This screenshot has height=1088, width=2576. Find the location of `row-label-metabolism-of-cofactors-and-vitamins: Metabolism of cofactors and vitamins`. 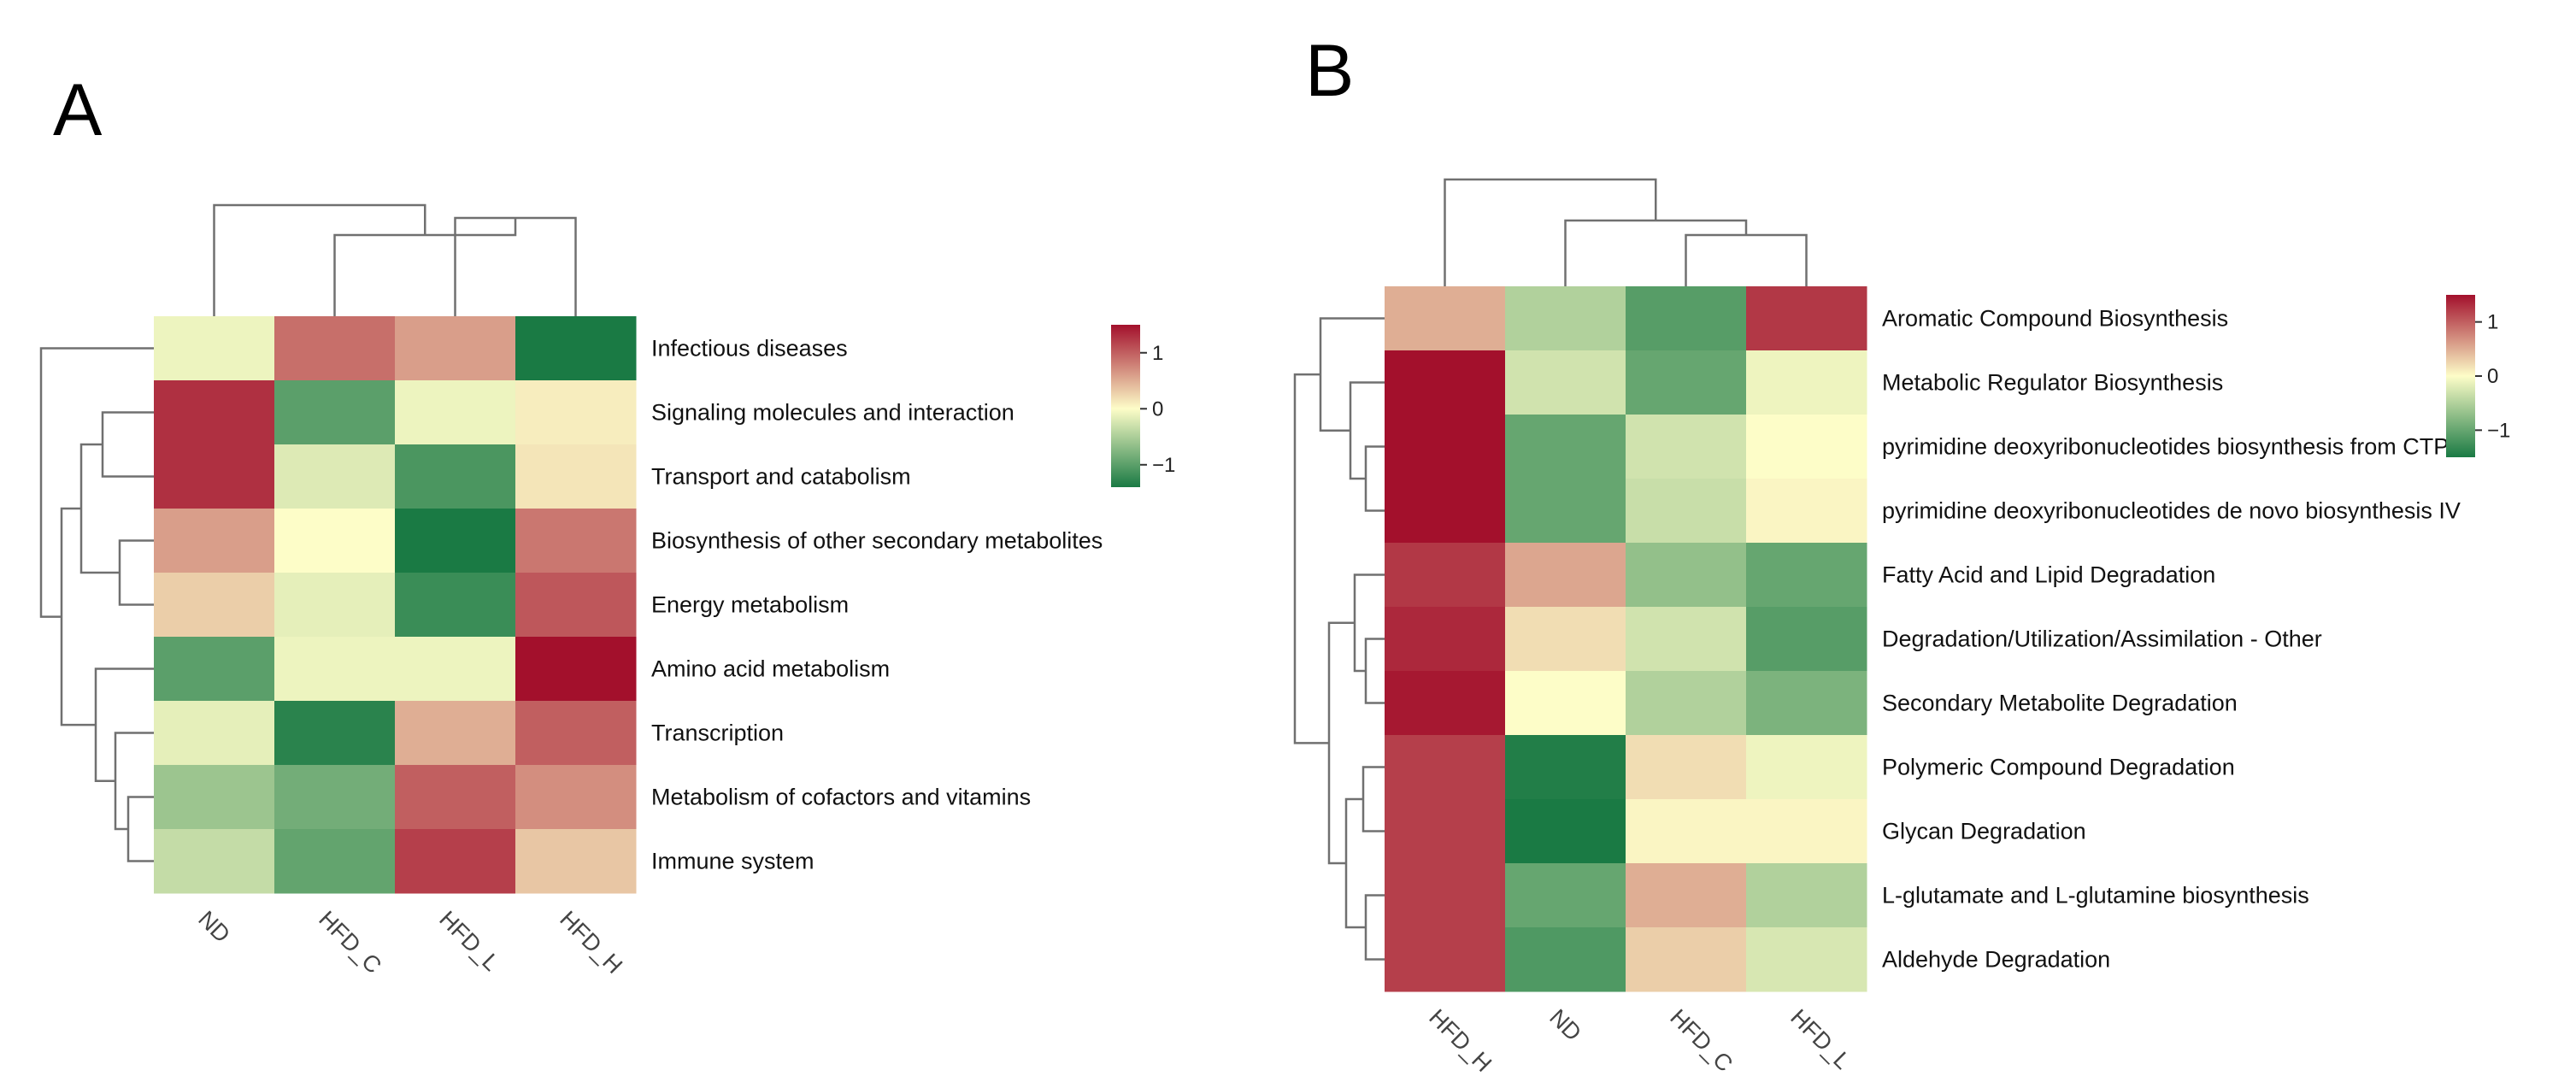

row-label-metabolism-of-cofactors-and-vitamins: Metabolism of cofactors and vitamins is located at coordinates (841, 797).